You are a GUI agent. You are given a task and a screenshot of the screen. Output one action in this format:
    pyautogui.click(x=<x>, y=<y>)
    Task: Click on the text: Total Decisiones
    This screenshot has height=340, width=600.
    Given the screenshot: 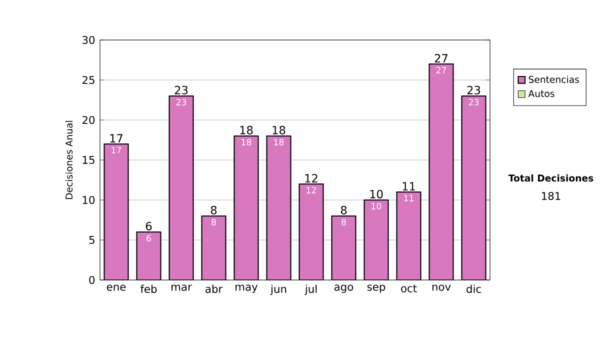 What is the action you would take?
    pyautogui.click(x=551, y=178)
    